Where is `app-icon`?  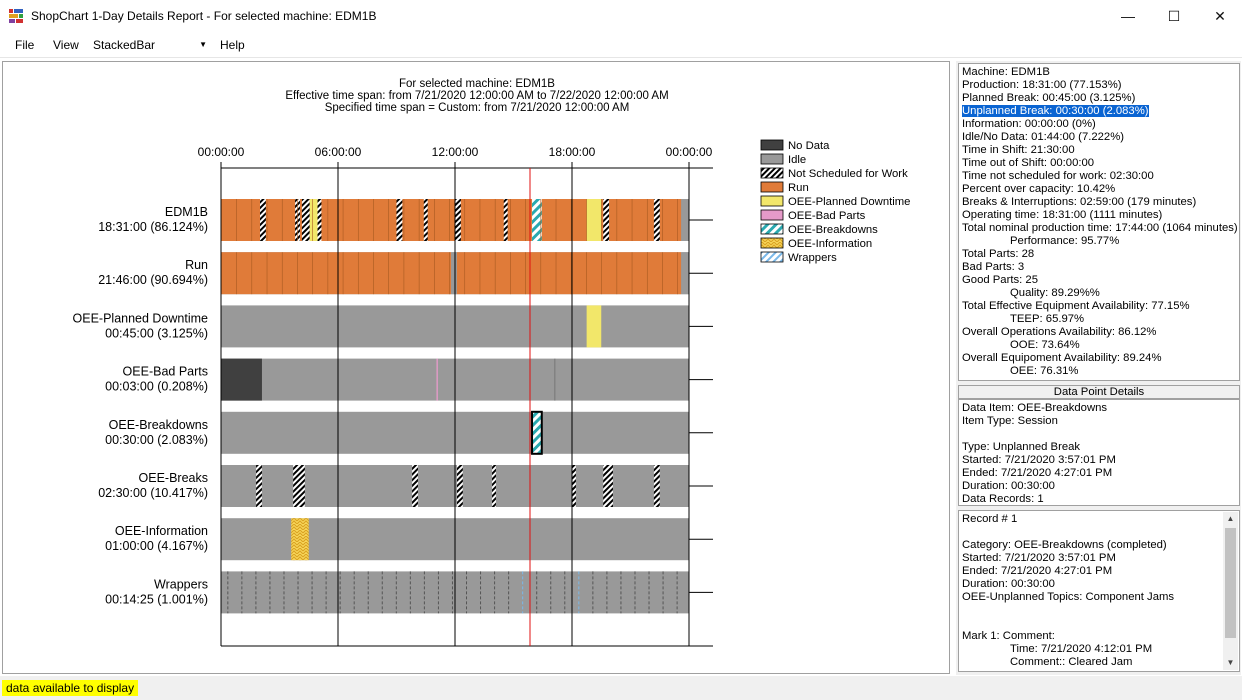 app-icon is located at coordinates (16, 16).